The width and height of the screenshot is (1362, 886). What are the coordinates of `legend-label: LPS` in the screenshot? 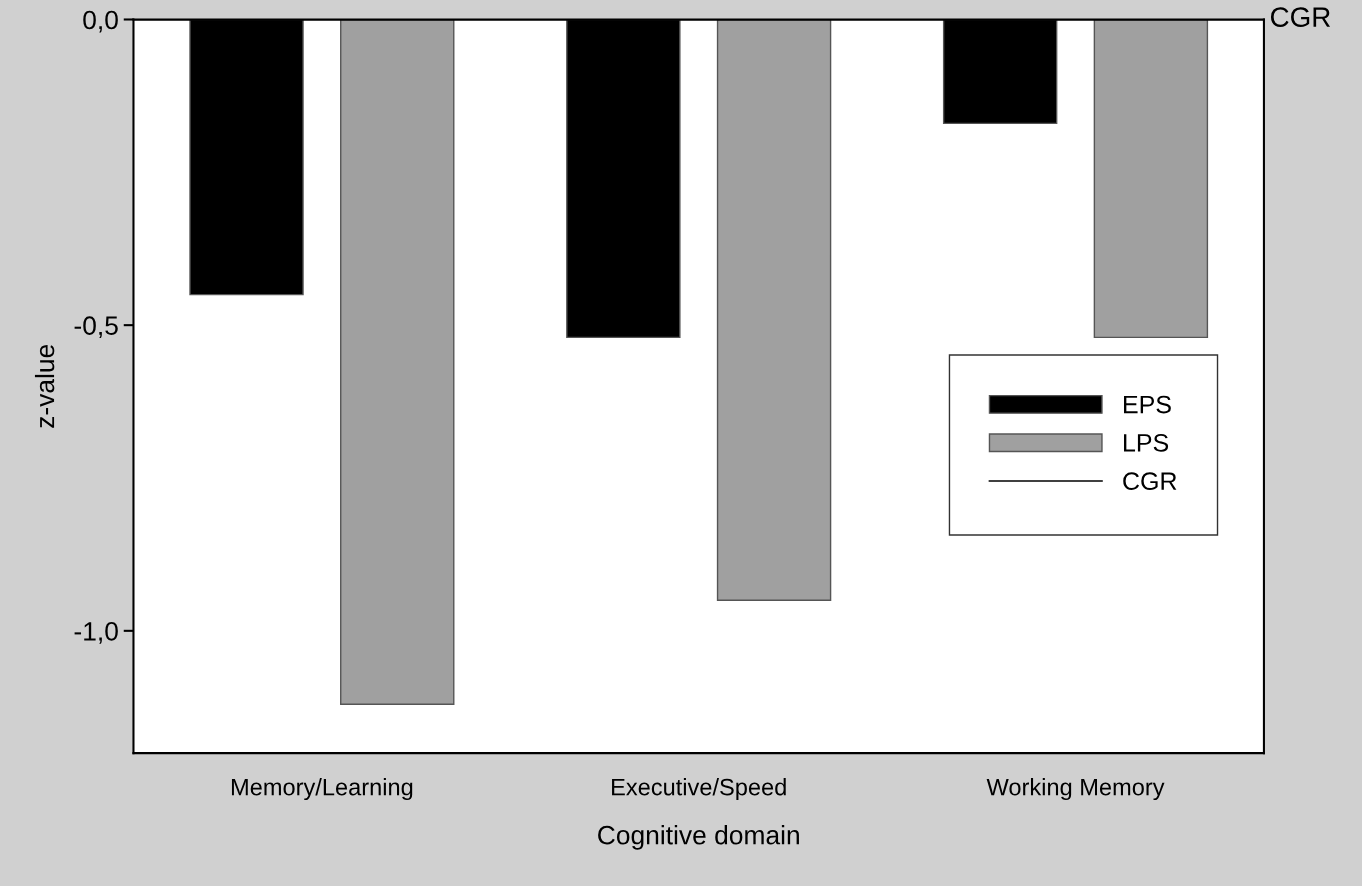 It's located at (1146, 442).